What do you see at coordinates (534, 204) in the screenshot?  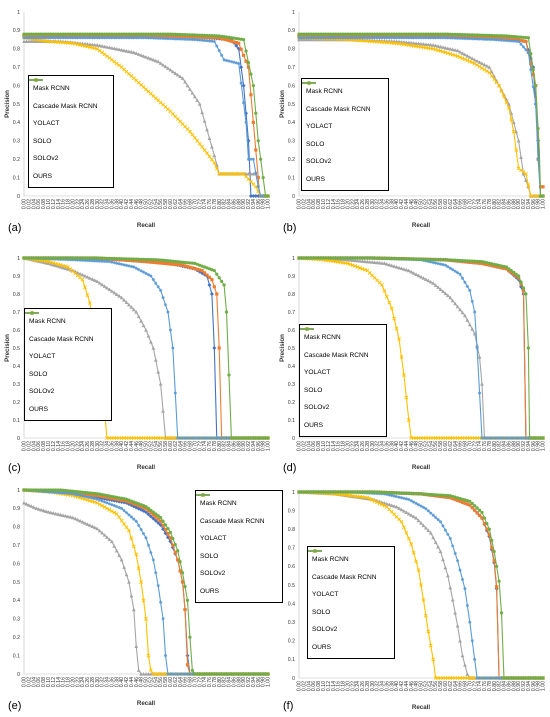 I see `x-tick-label-b-48: 0.96` at bounding box center [534, 204].